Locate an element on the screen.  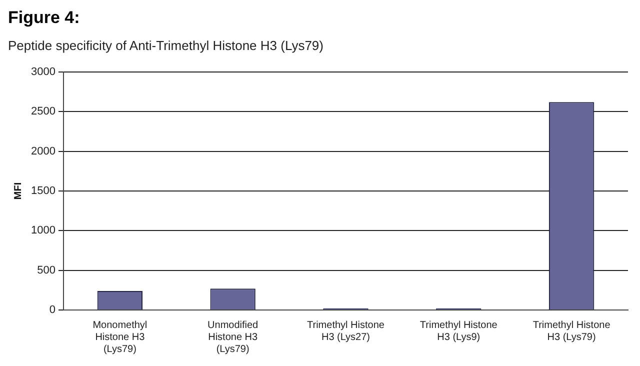
x-tick-label: Trimethyl Histone H3 (Lys9) is located at coordinates (459, 331).